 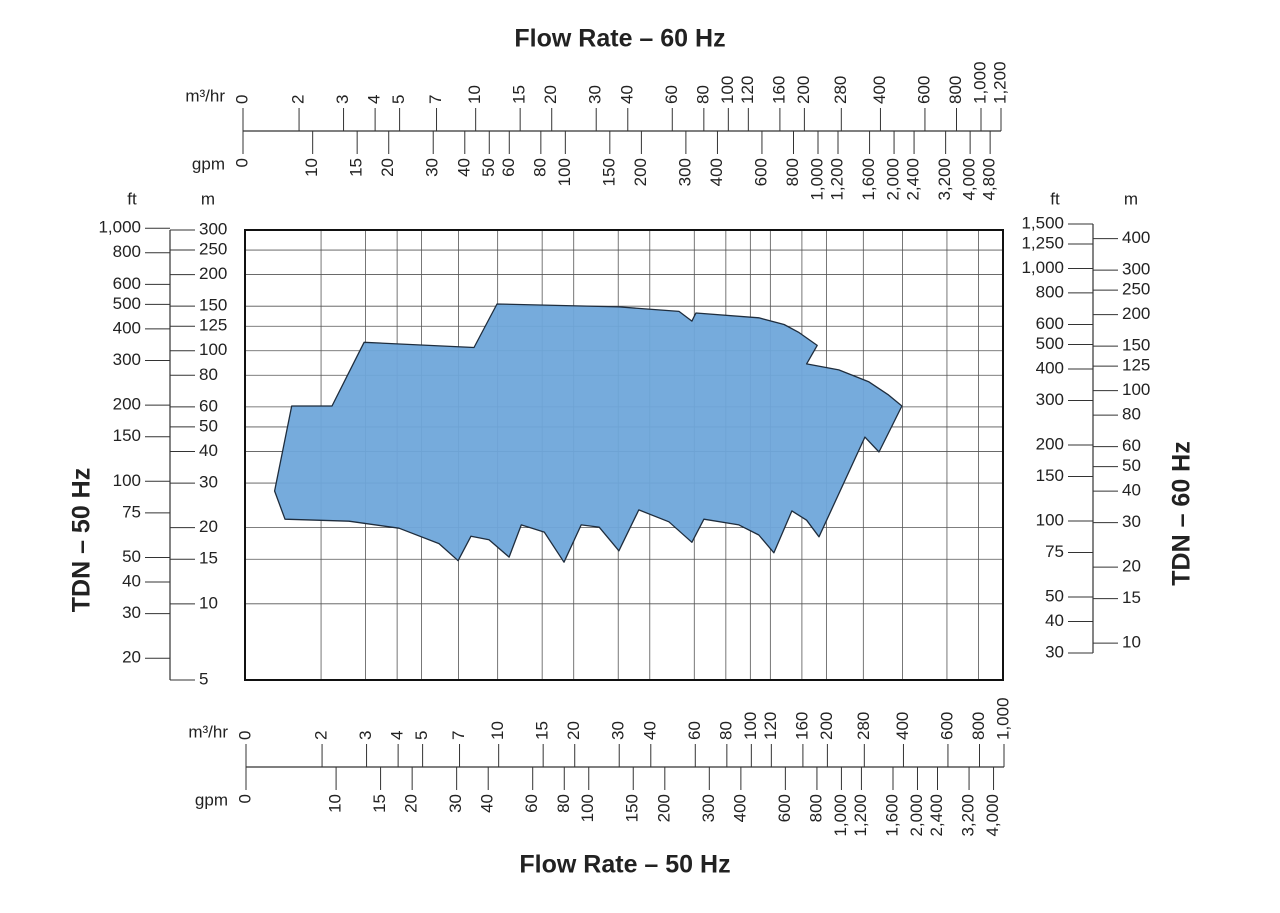 I want to click on axis-title: TDN – 50 Hz, so click(x=82, y=540).